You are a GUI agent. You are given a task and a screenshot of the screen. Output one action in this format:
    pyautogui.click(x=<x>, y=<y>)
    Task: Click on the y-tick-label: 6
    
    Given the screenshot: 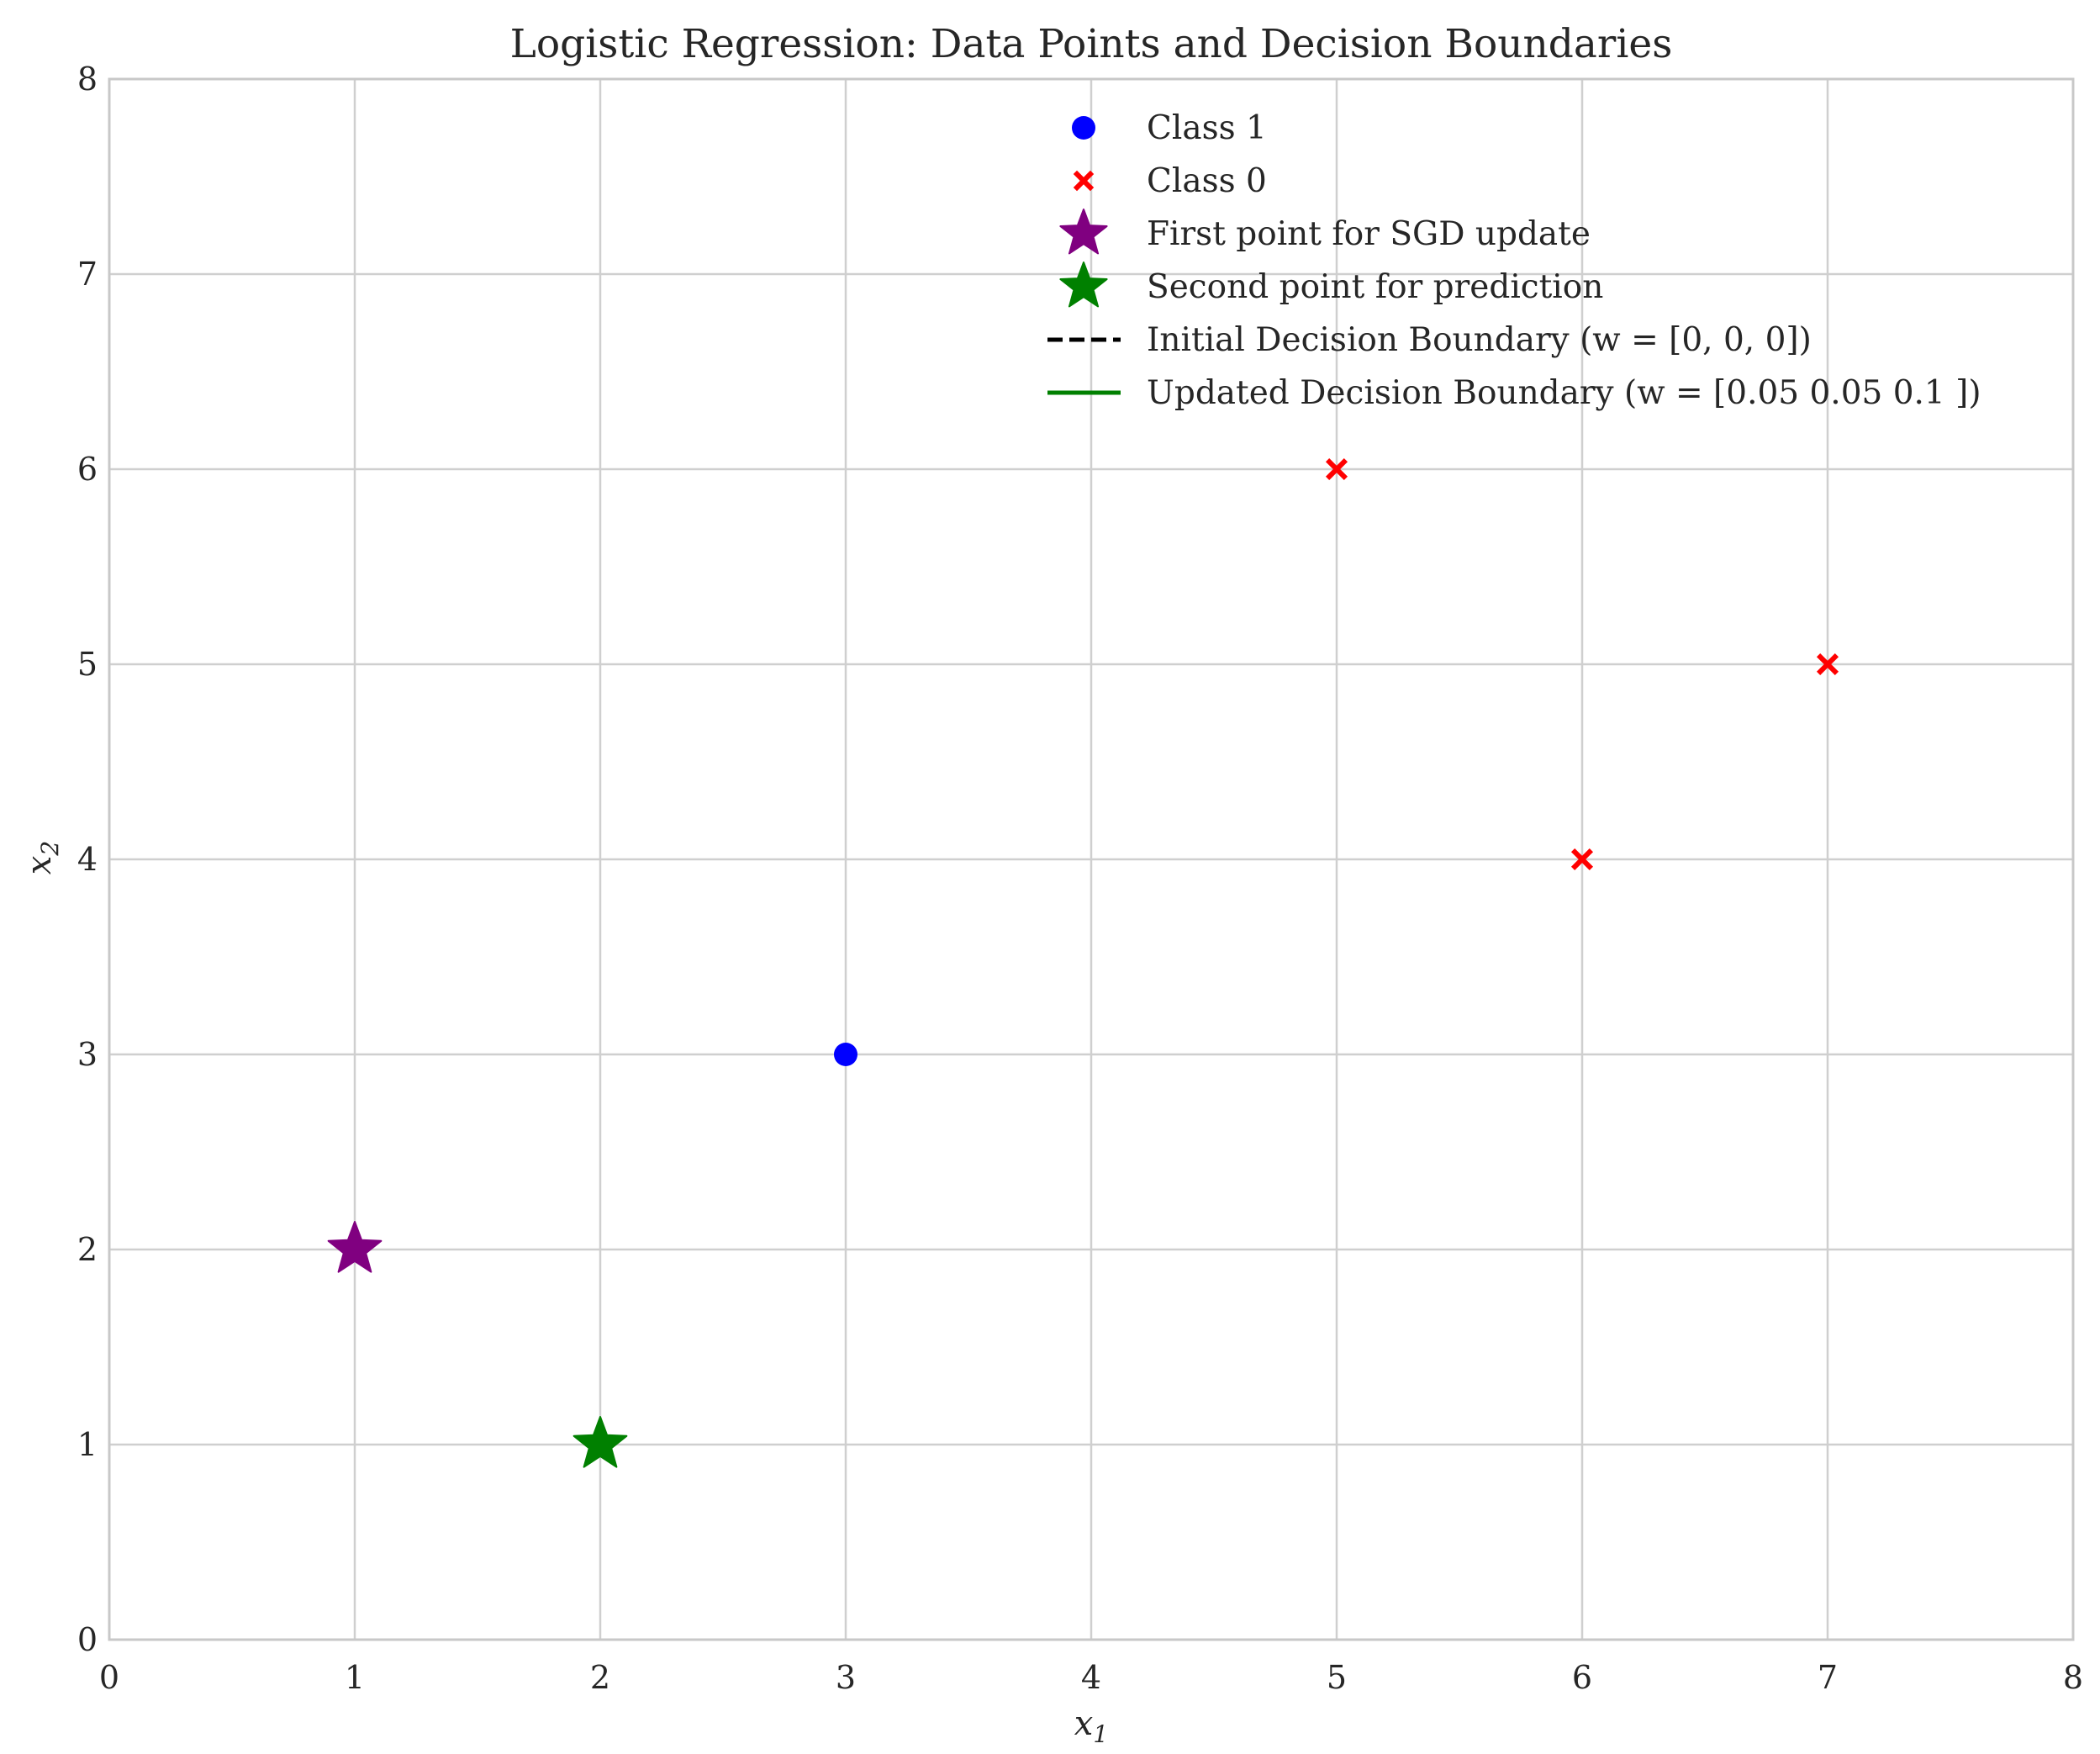 What is the action you would take?
    pyautogui.click(x=87, y=469)
    